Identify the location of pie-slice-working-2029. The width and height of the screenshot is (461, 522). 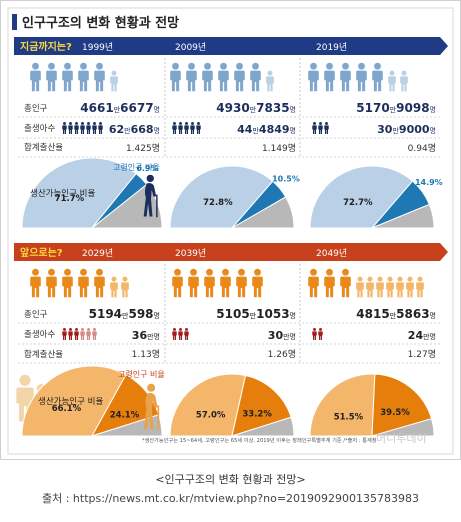
(74, 401).